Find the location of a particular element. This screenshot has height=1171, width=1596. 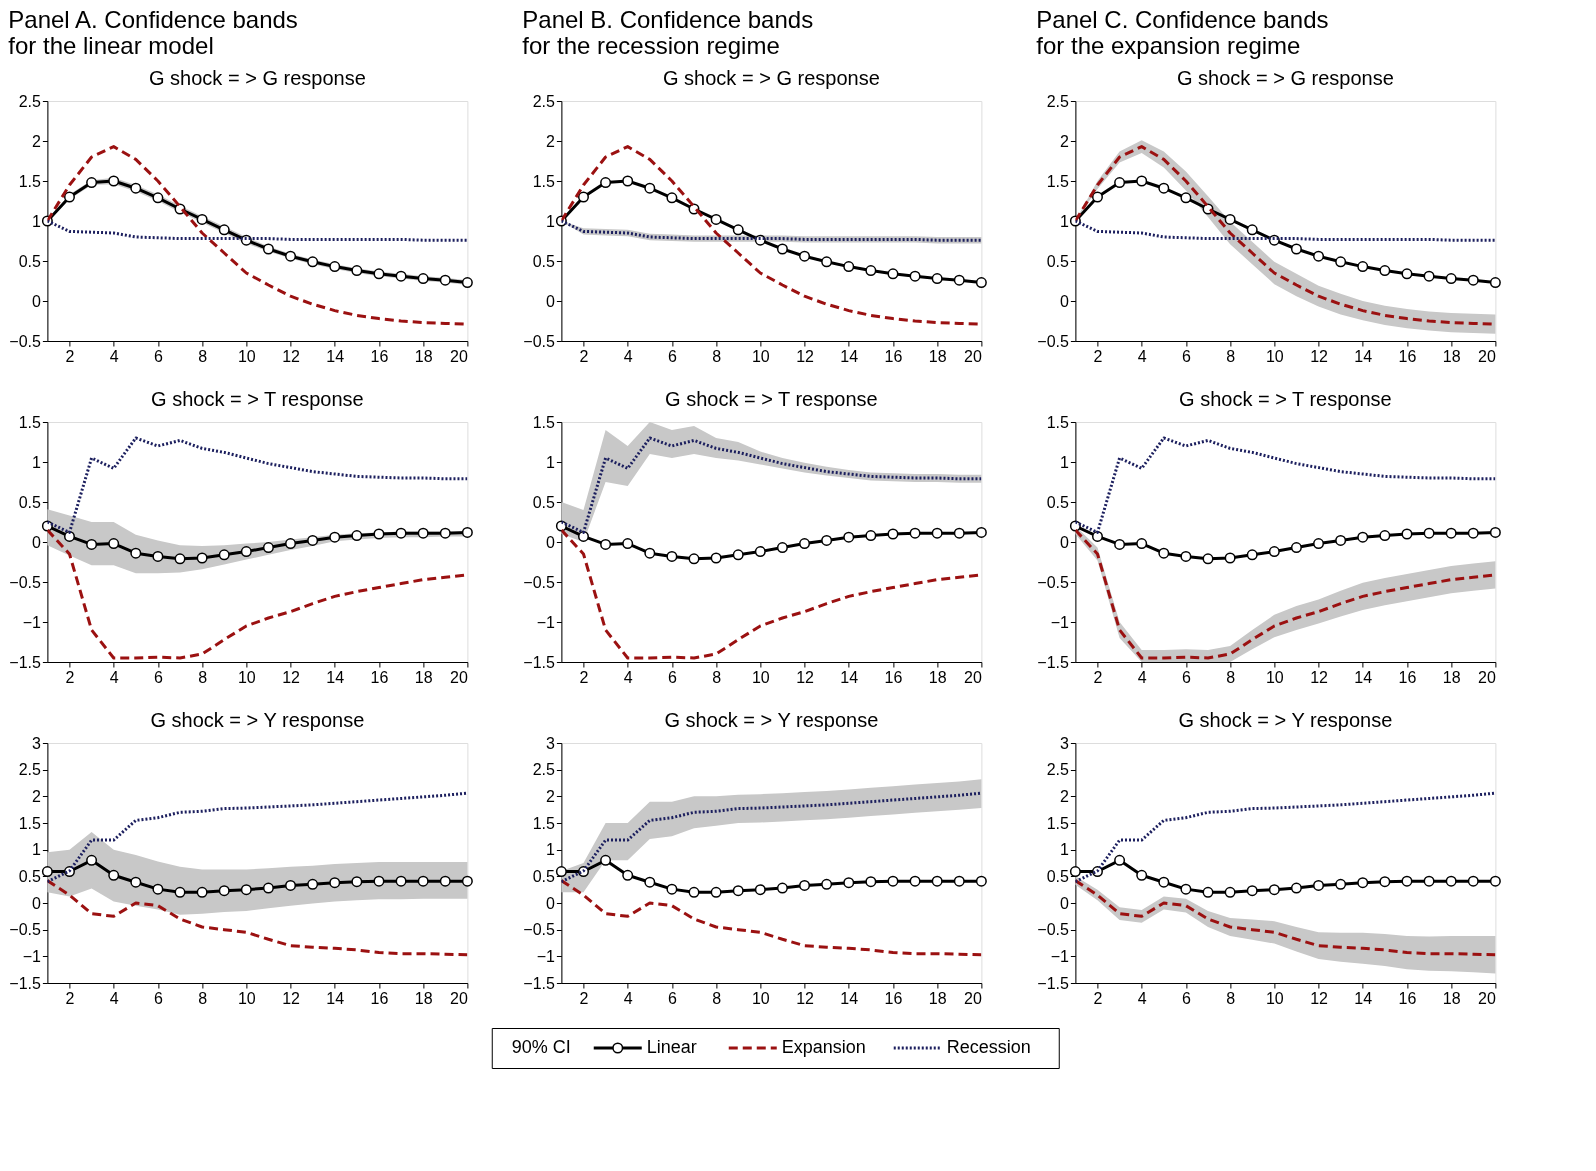

legend-label: Linear is located at coordinates (671, 1047).